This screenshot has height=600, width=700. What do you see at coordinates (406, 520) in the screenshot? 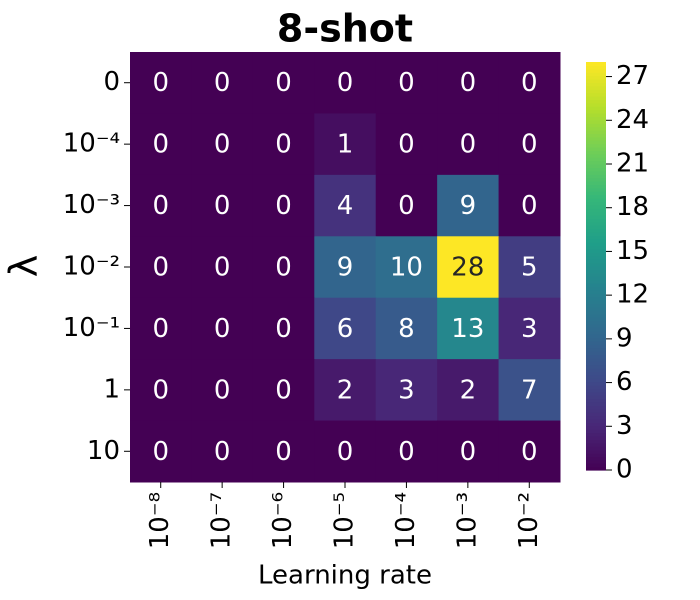
I see `x-tick-label: 10⁻⁴` at bounding box center [406, 520].